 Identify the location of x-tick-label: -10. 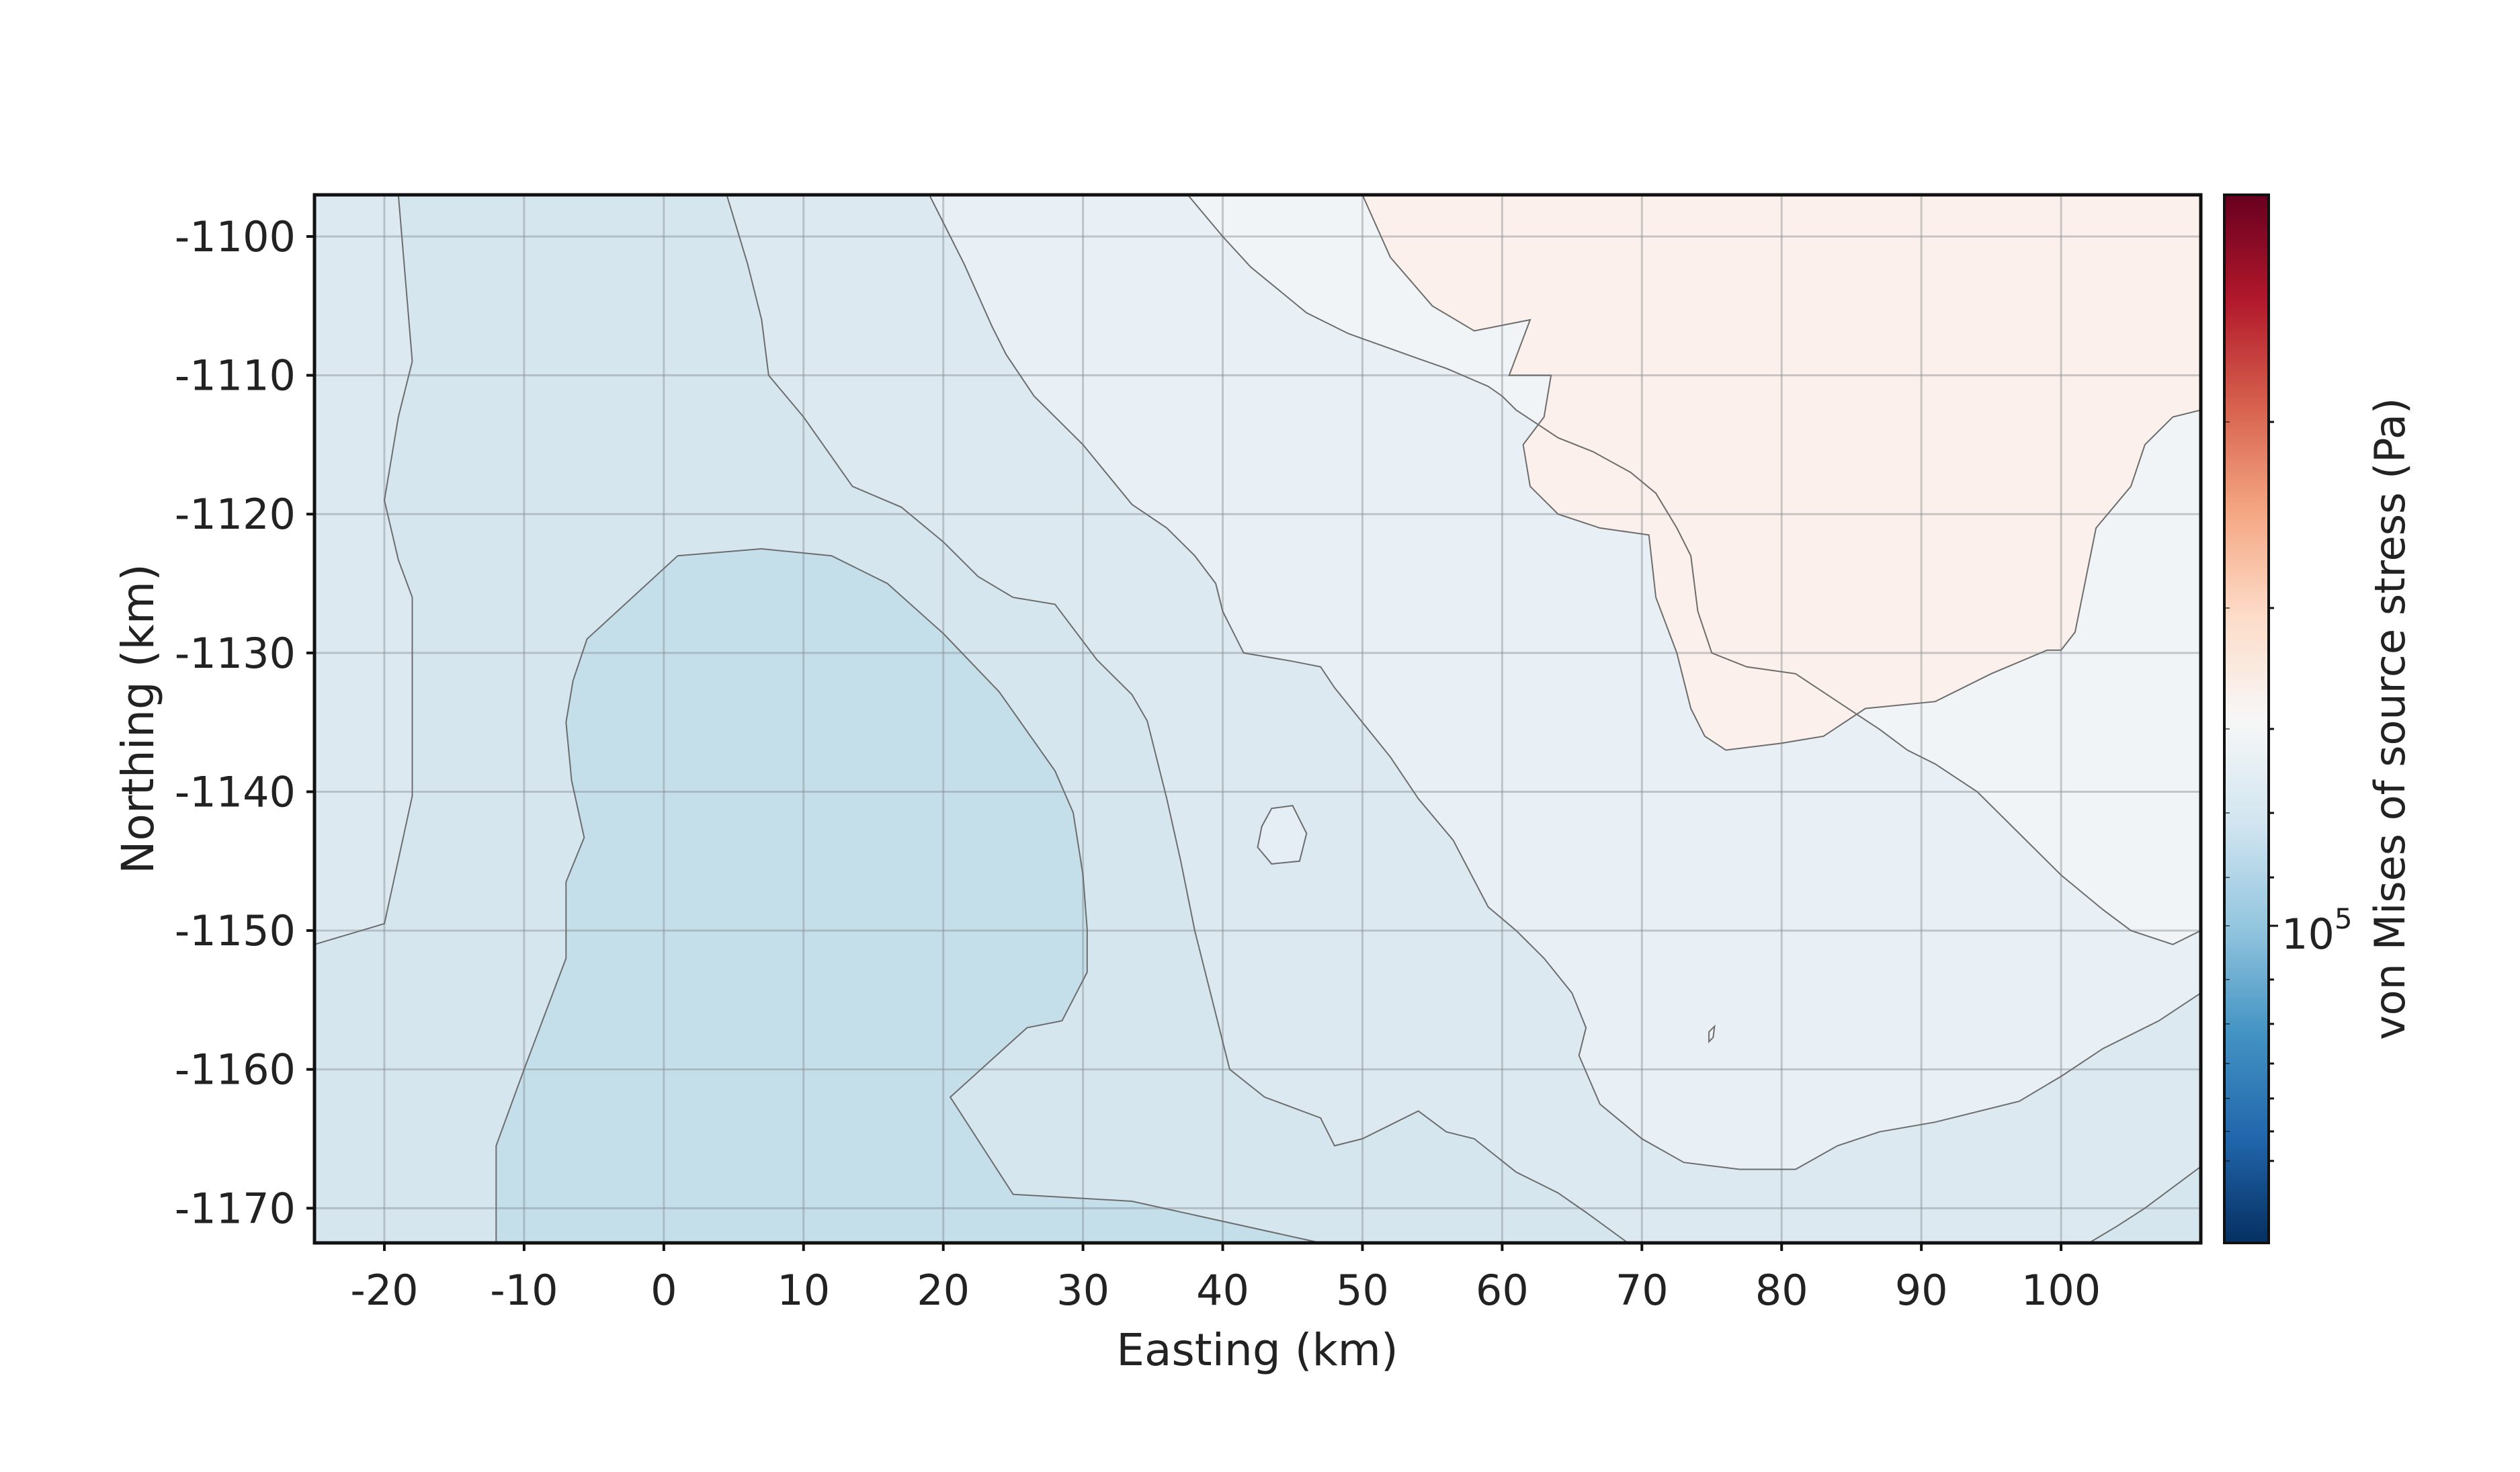
(524, 1290).